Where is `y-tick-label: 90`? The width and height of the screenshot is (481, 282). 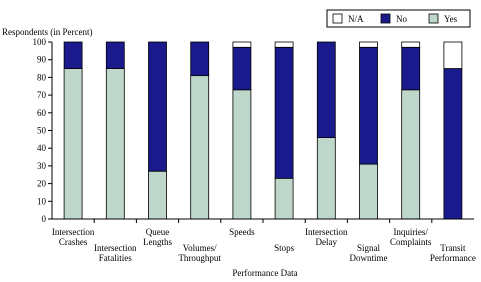
y-tick-label: 90 is located at coordinates (42, 60).